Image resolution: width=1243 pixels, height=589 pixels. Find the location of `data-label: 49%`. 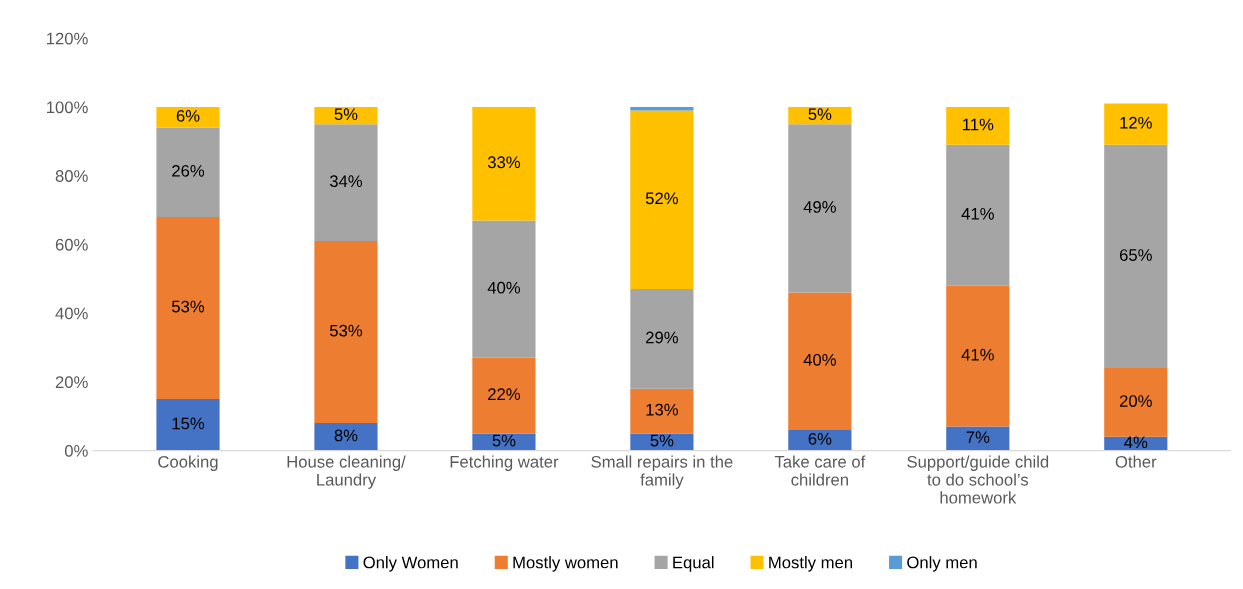

data-label: 49% is located at coordinates (819, 207).